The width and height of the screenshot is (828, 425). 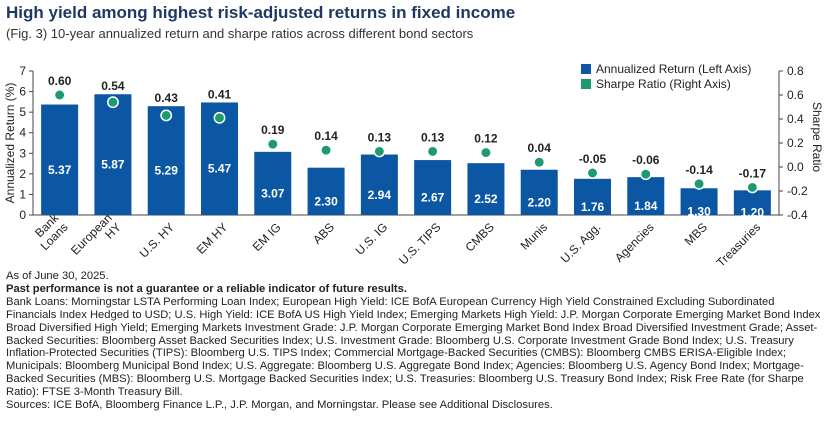 What do you see at coordinates (646, 160) in the screenshot?
I see `sharpe-label: -0.06` at bounding box center [646, 160].